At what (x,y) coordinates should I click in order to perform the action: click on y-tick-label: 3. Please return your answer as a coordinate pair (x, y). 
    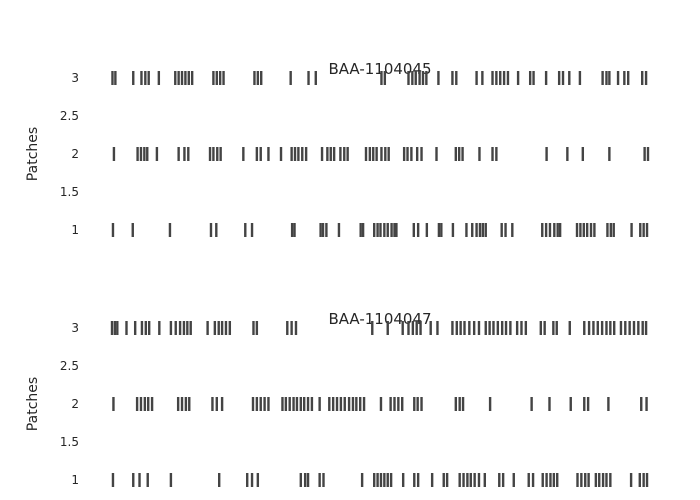
    Looking at the image, I should click on (75, 78).